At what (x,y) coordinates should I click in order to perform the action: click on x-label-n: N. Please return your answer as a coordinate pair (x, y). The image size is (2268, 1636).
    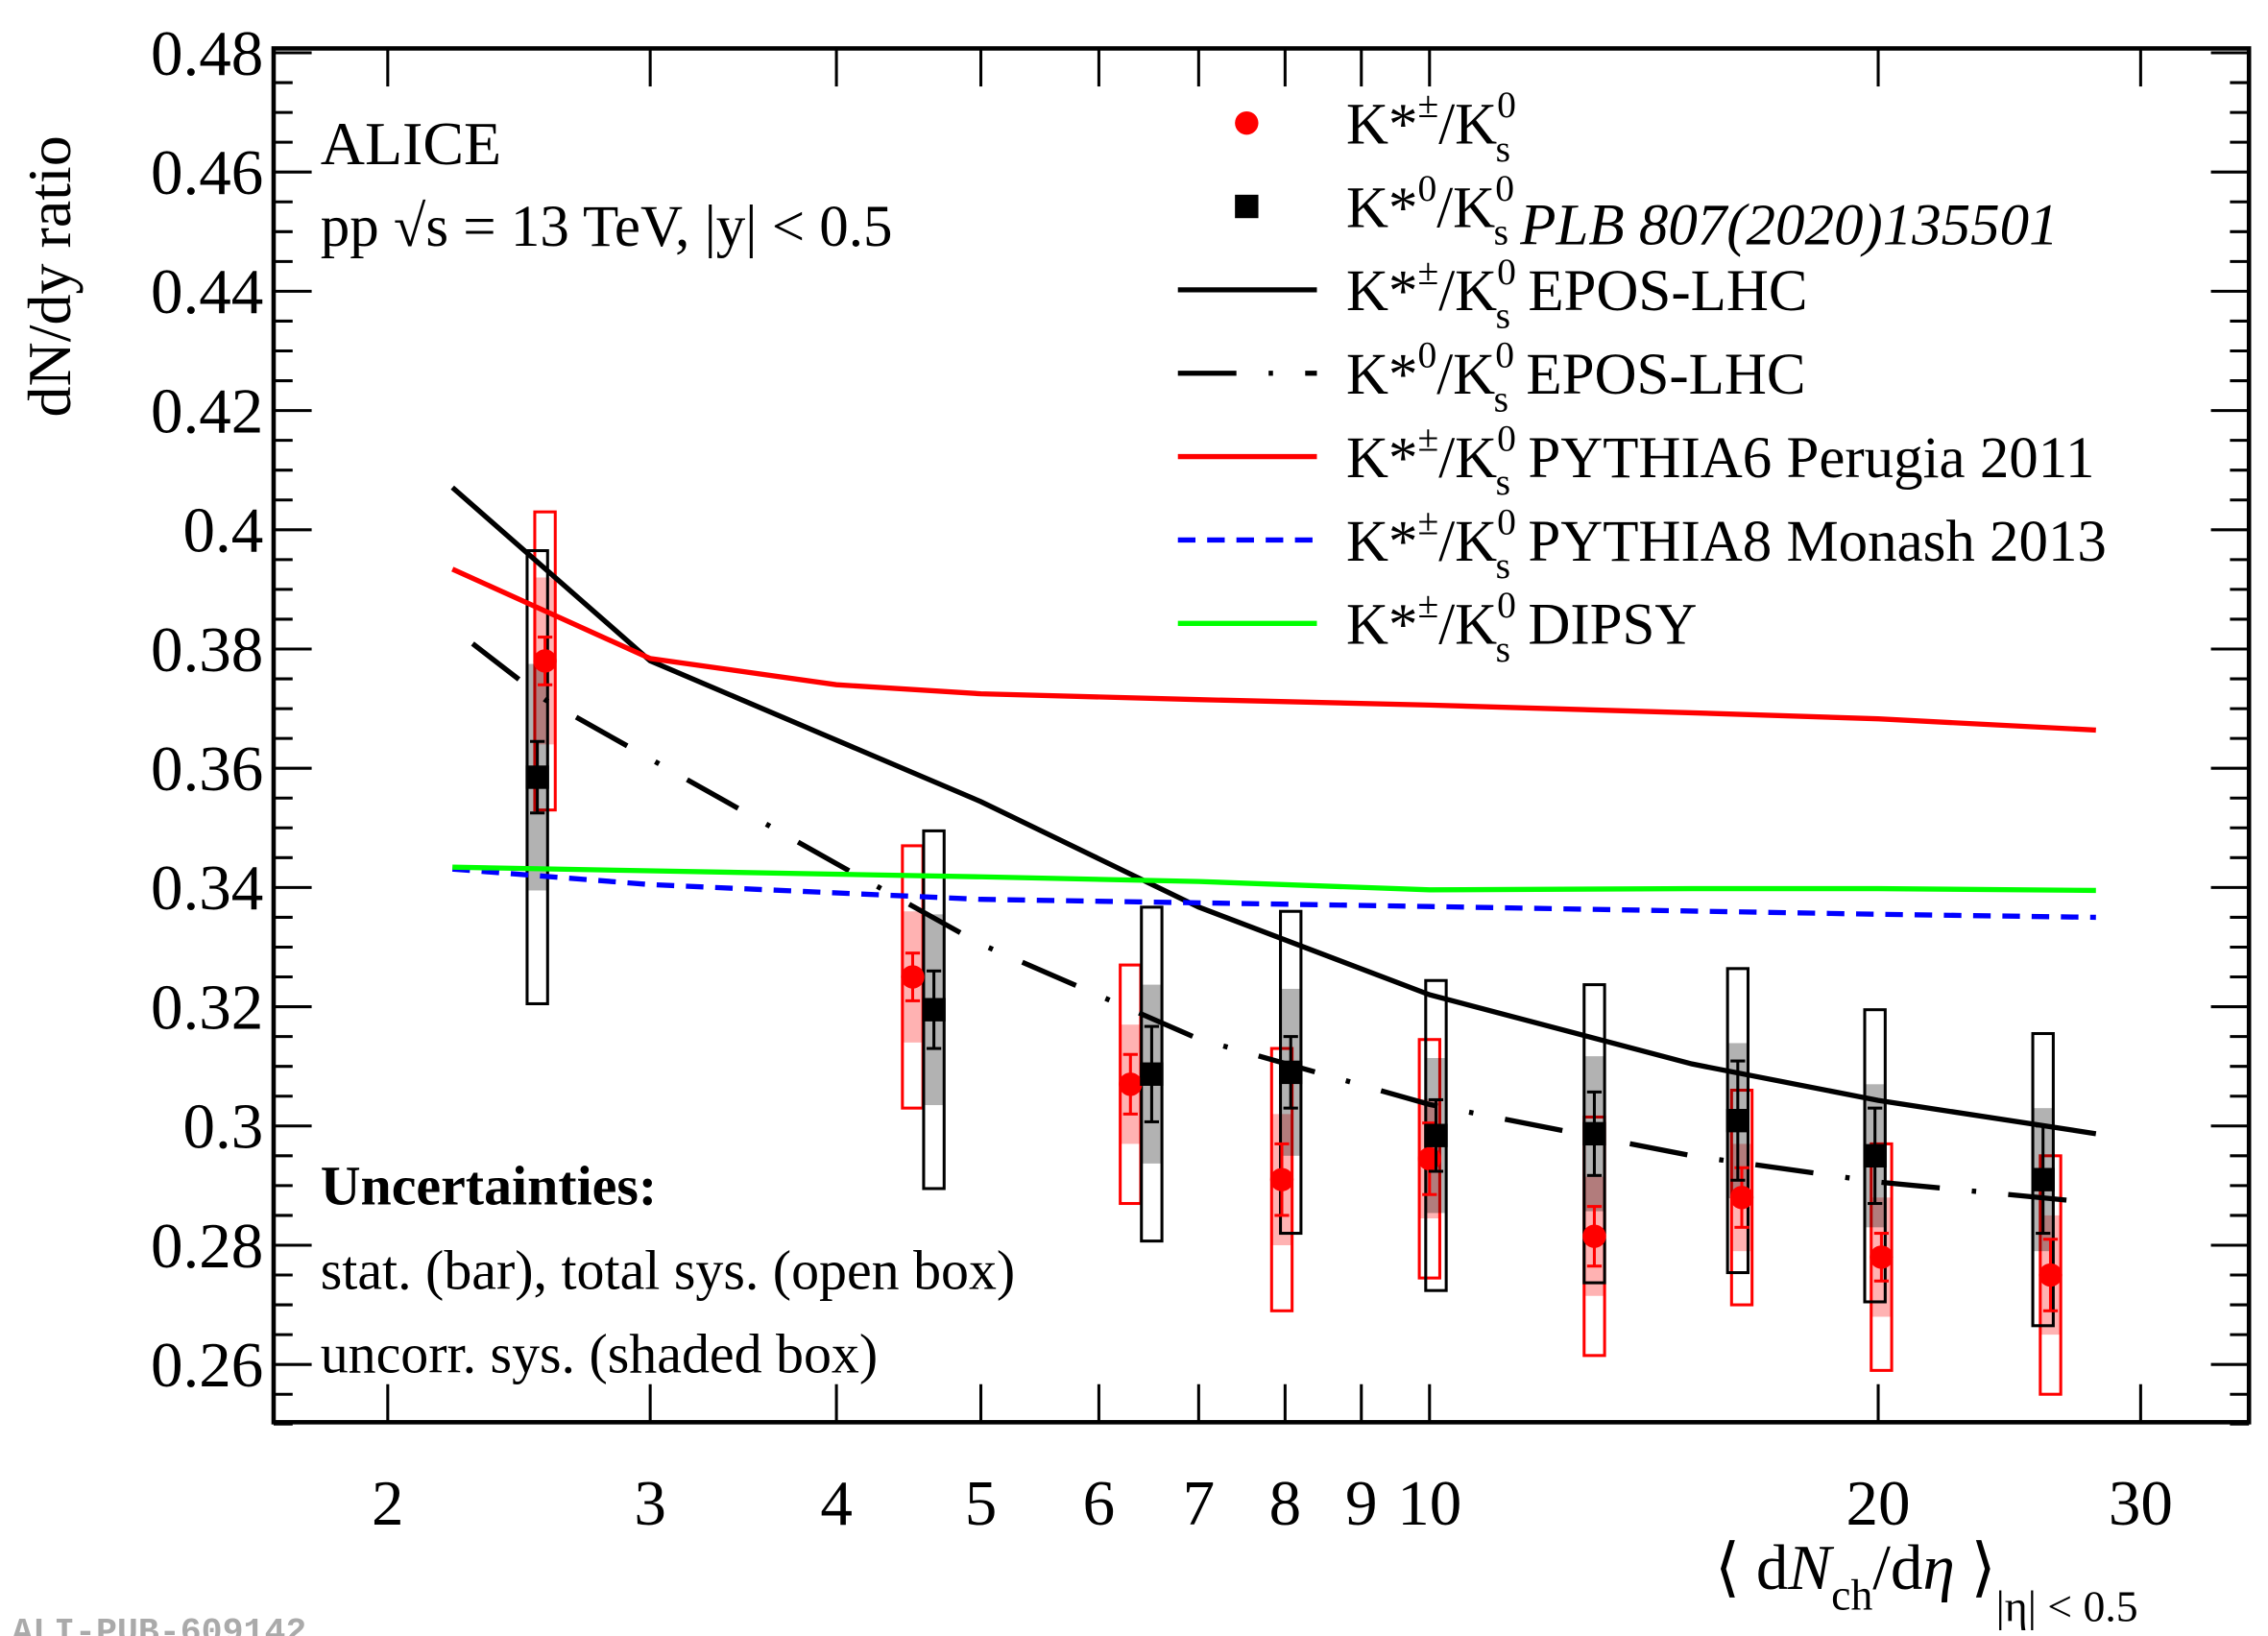
    Looking at the image, I should click on (1811, 1567).